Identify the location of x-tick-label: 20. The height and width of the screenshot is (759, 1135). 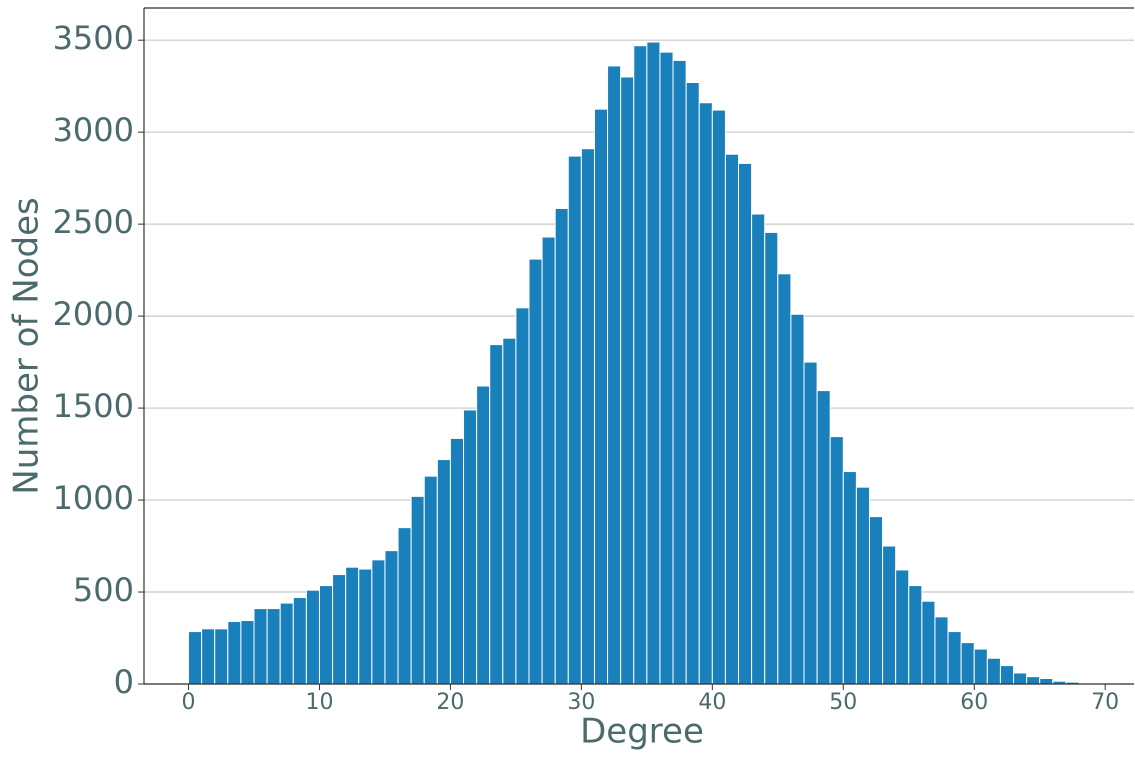
(450, 702).